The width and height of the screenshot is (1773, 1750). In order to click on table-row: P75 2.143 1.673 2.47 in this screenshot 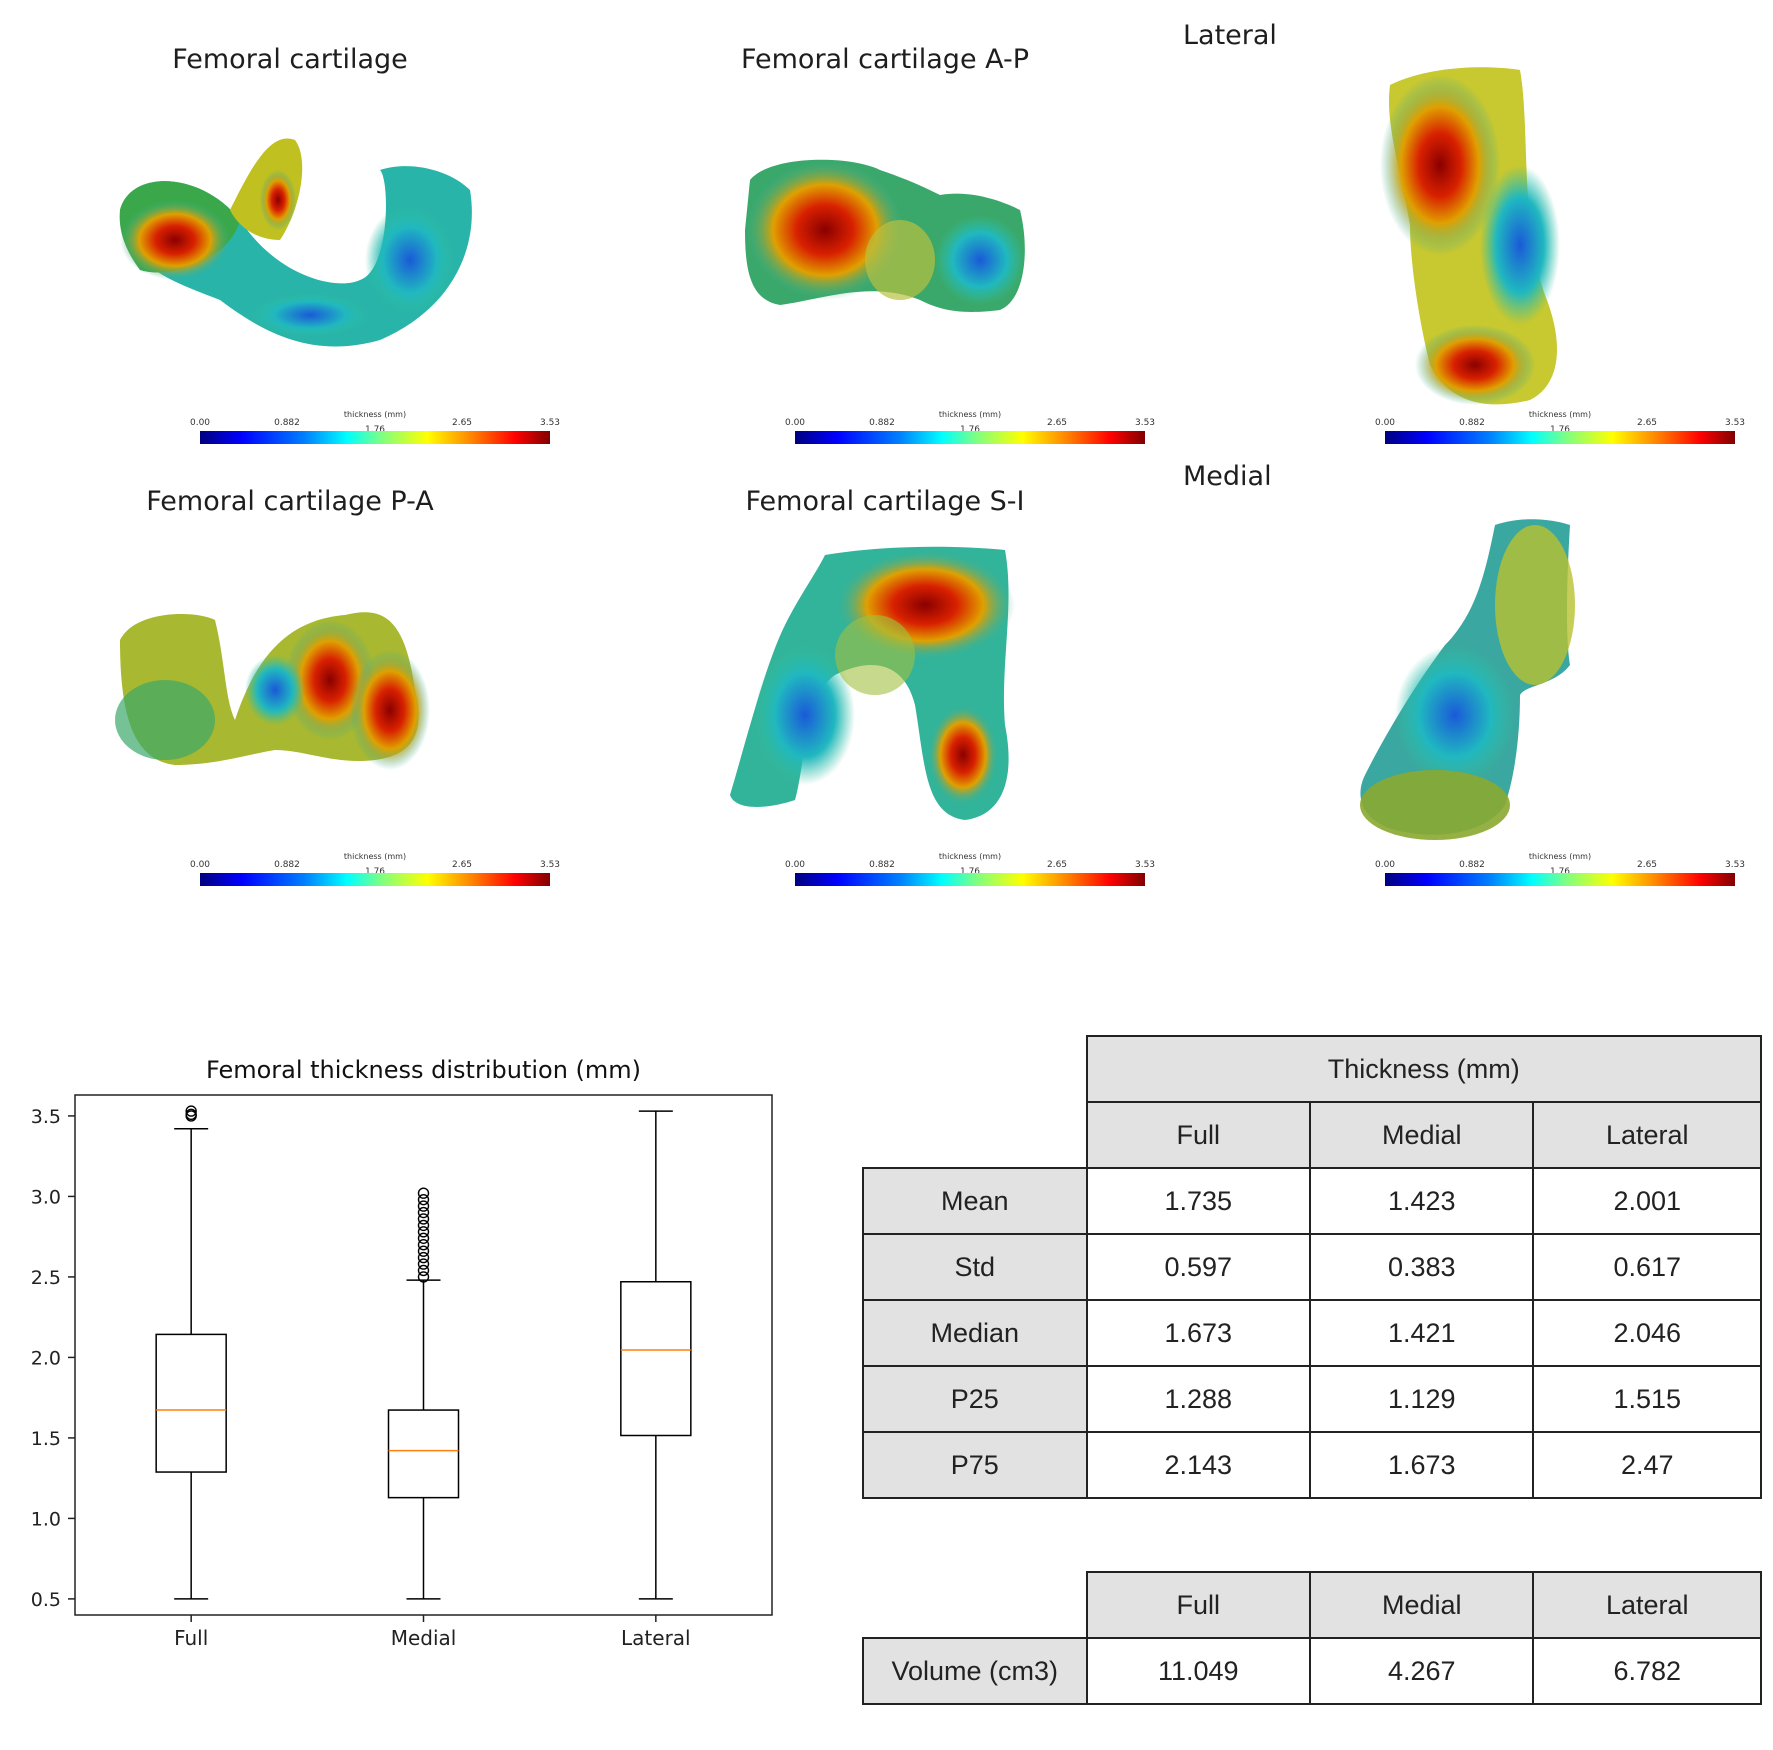, I will do `click(1312, 1465)`.